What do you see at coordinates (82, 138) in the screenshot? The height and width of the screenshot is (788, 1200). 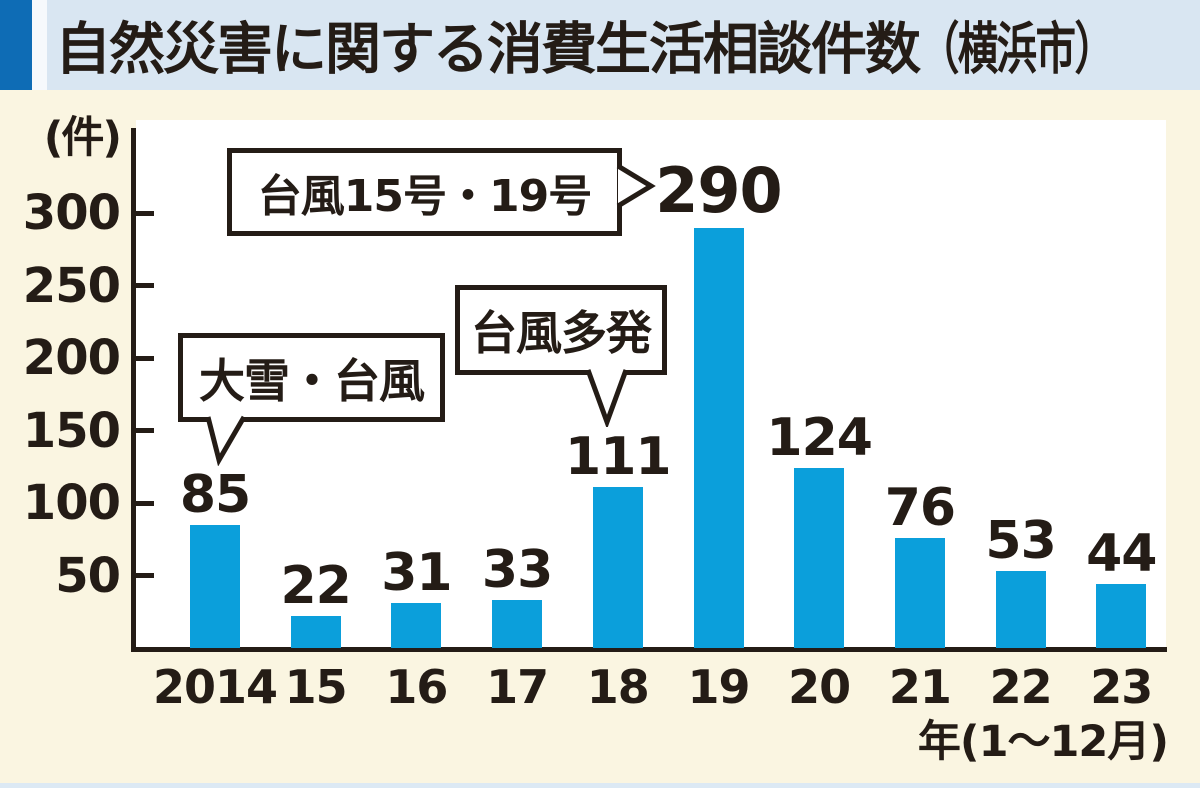 I see `y-axis-unit-label: (件)` at bounding box center [82, 138].